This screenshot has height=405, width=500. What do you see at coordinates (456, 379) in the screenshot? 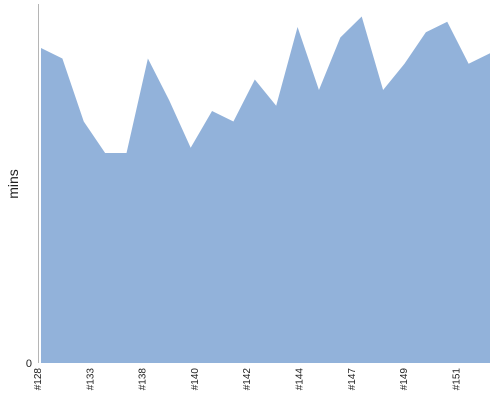
I see `x-tick-label: #151` at bounding box center [456, 379].